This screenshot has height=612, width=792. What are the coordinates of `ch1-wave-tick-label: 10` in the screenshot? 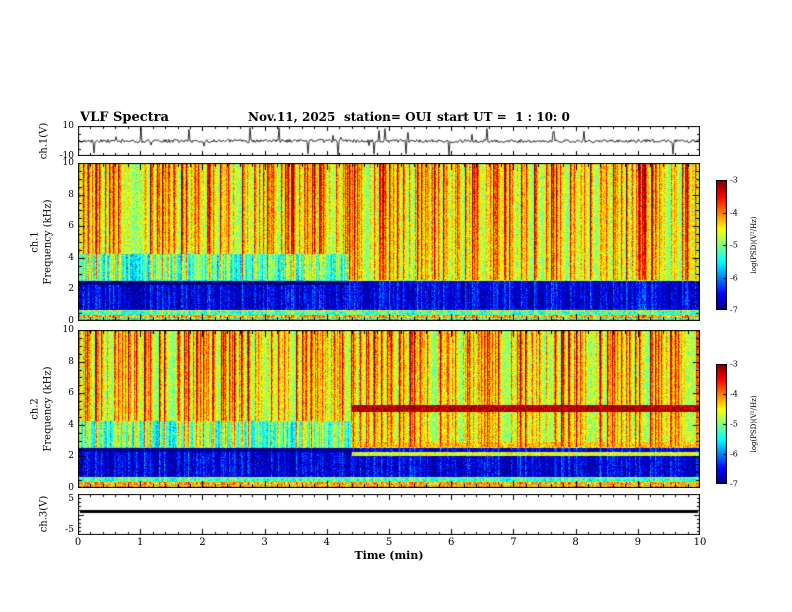 It's located at (68, 126).